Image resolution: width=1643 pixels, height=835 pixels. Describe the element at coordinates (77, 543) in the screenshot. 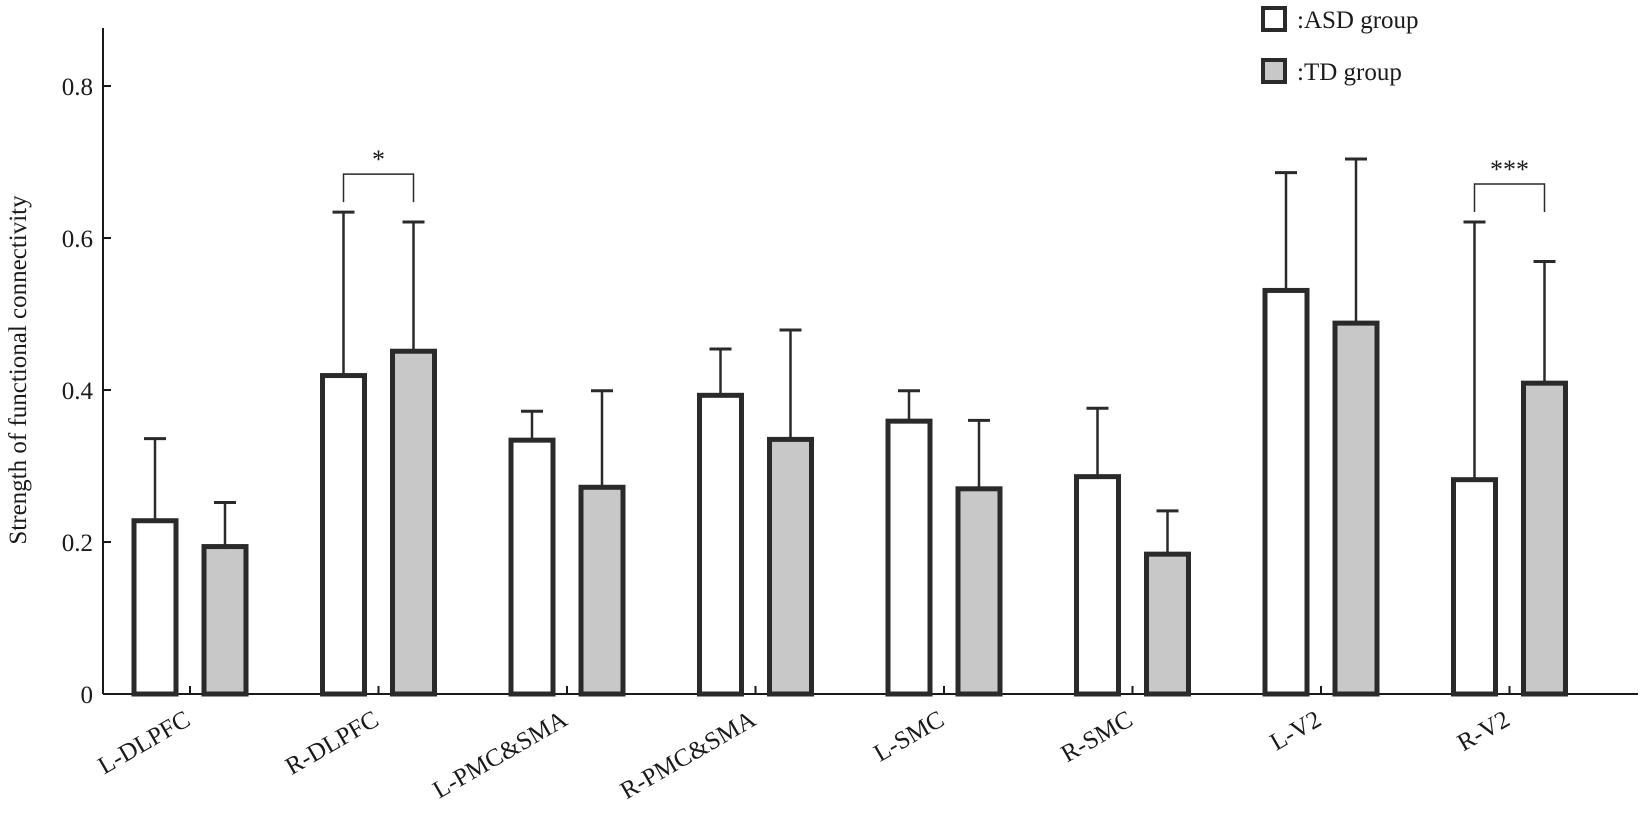

I see `y-tick-label: 0.2` at that location.